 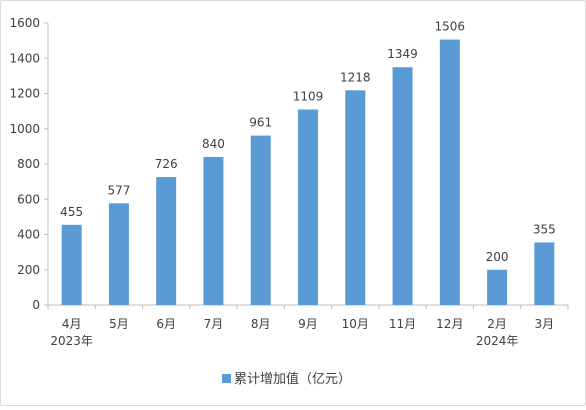 I want to click on year-label: 2023年, so click(x=71, y=341).